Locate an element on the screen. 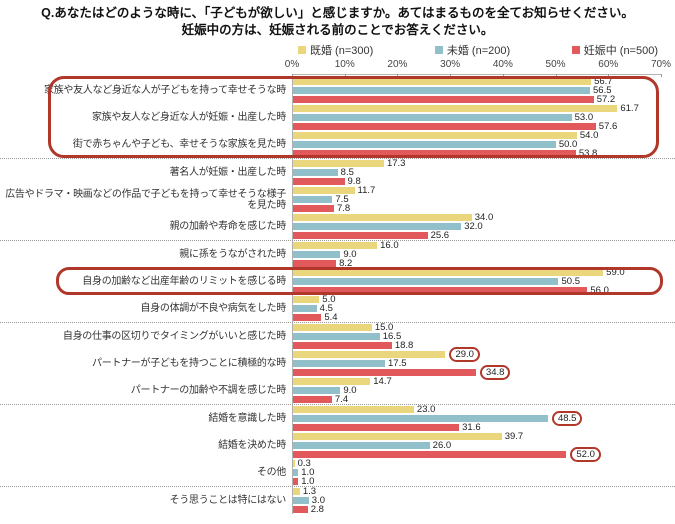  chart-row: その他 0.3 1.0 1.0 is located at coordinates (337, 473).